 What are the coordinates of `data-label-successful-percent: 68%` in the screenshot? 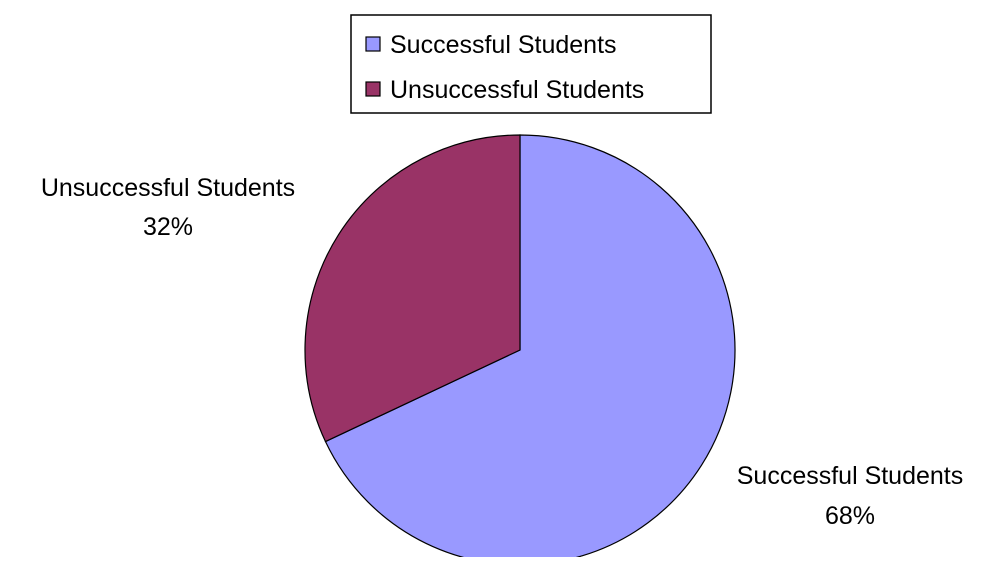 It's located at (850, 516).